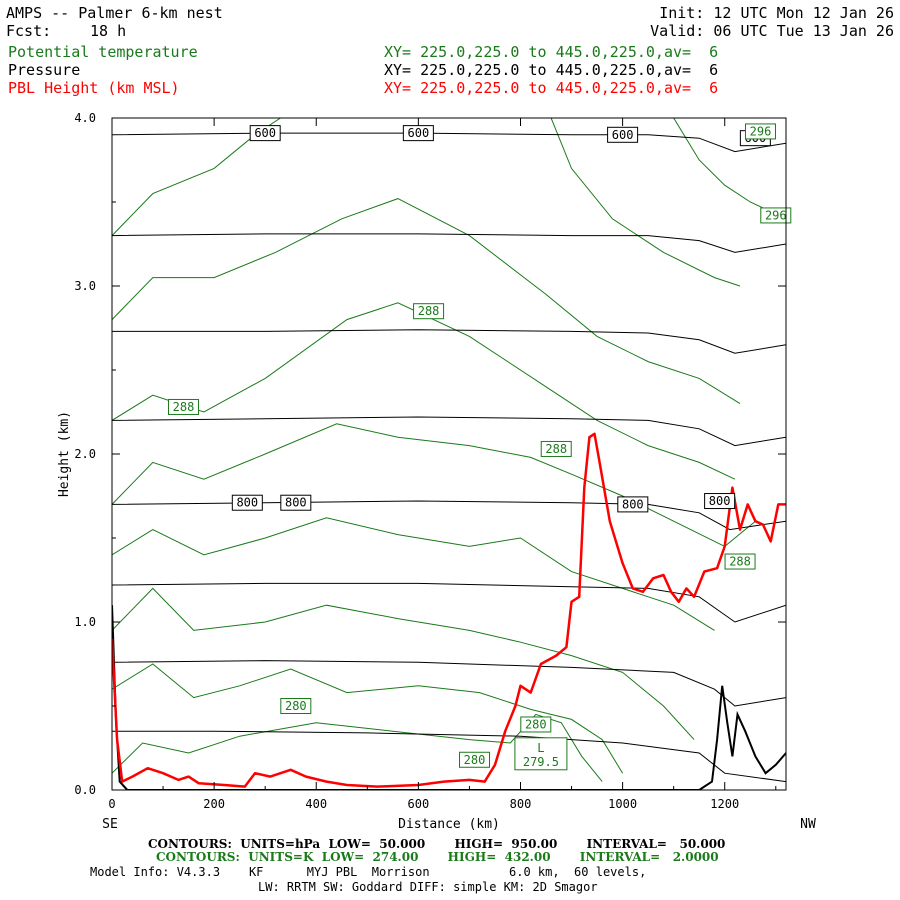 This screenshot has height=900, width=900. I want to click on x-tick-label-400: 400, so click(316, 804).